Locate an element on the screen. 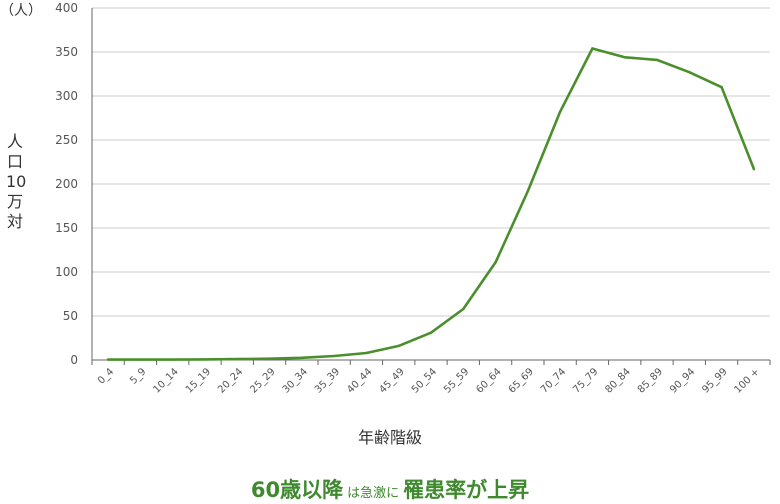 The image size is (780, 504). x-tick-label: 55_59 is located at coordinates (456, 380).